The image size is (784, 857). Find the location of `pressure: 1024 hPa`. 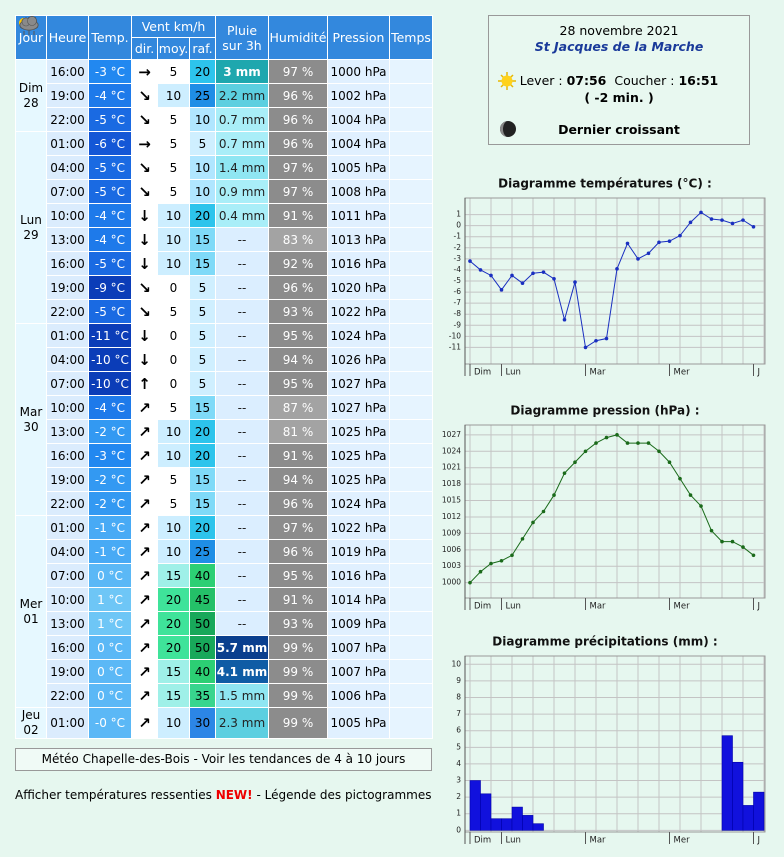

pressure: 1024 hPa is located at coordinates (358, 503).